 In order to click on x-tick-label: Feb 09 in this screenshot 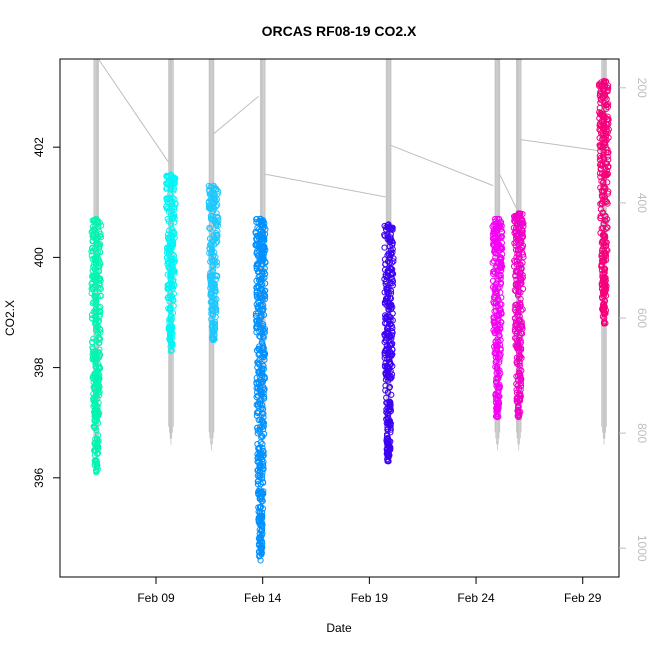, I will do `click(156, 598)`.